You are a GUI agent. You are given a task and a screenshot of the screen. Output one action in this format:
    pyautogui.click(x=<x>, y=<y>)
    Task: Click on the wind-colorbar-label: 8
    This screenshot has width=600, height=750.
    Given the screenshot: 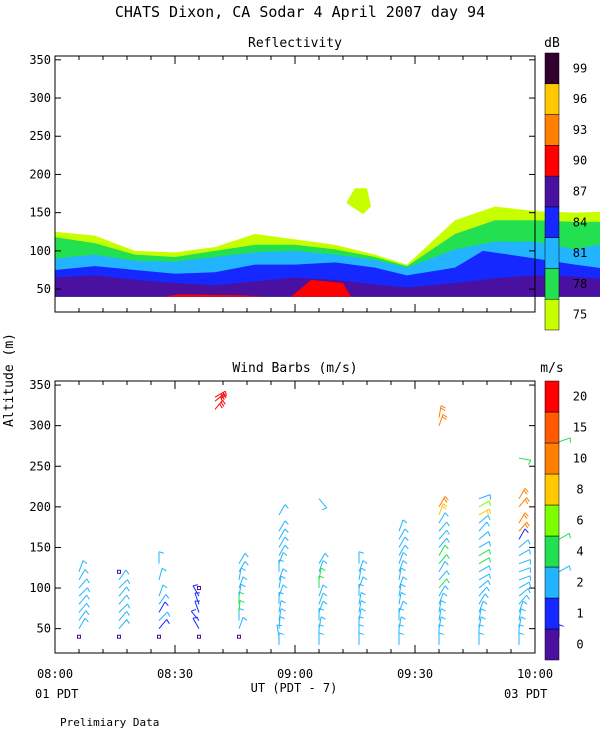 What is the action you would take?
    pyautogui.click(x=579, y=490)
    